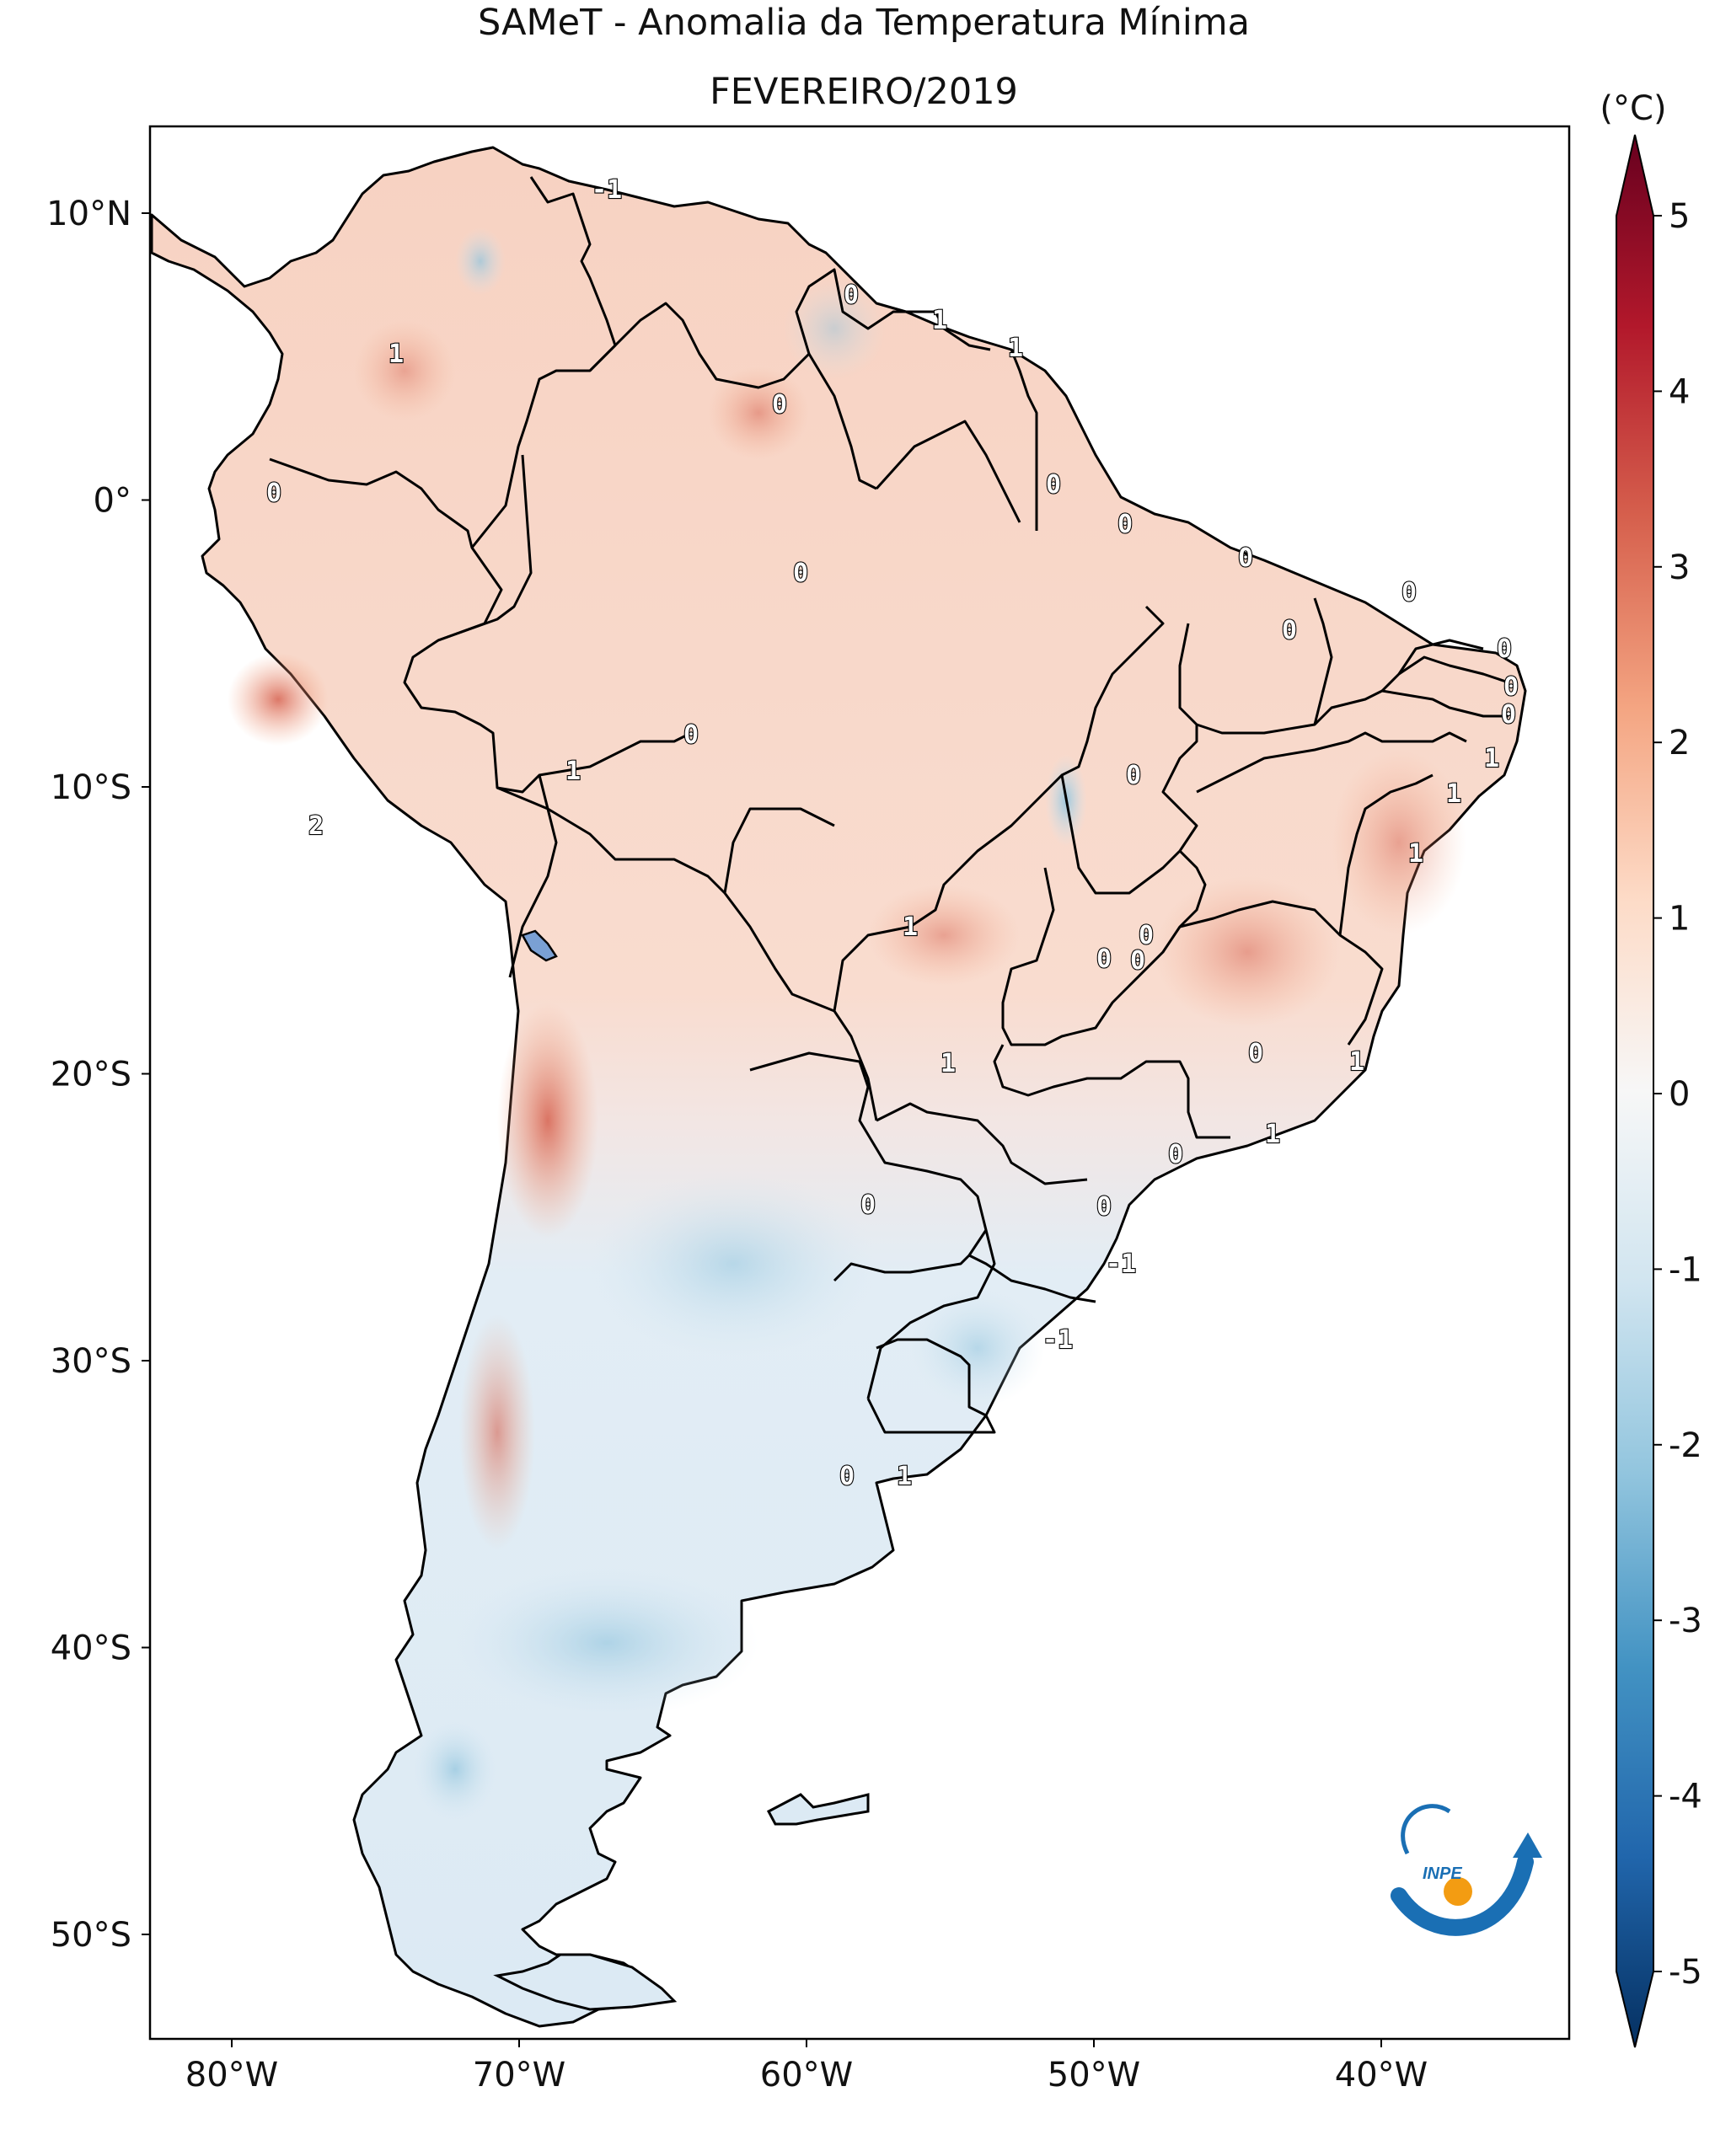  I want to click on longitude-tick-label: 70°W, so click(519, 2075).